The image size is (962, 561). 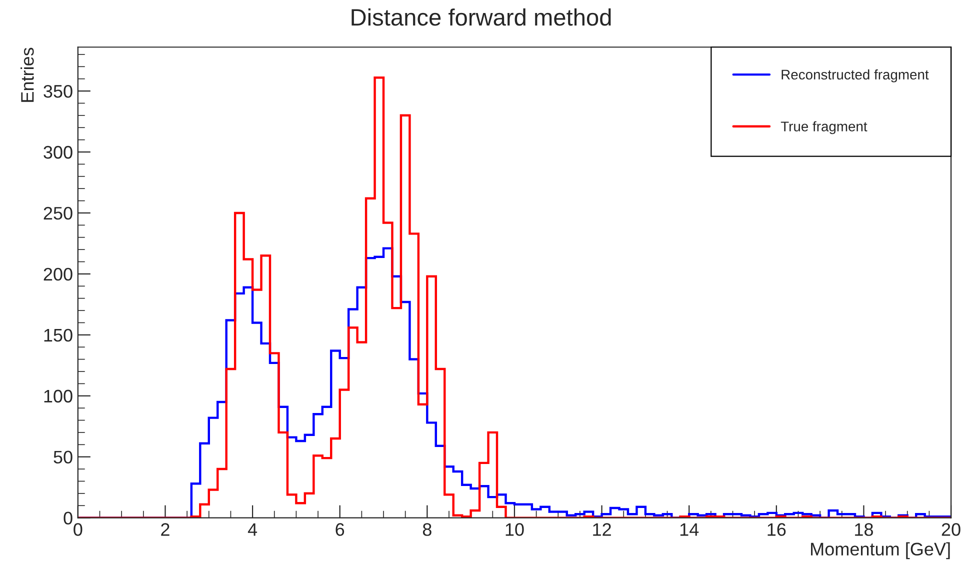 I want to click on y-tick-label: 350, so click(x=58, y=91).